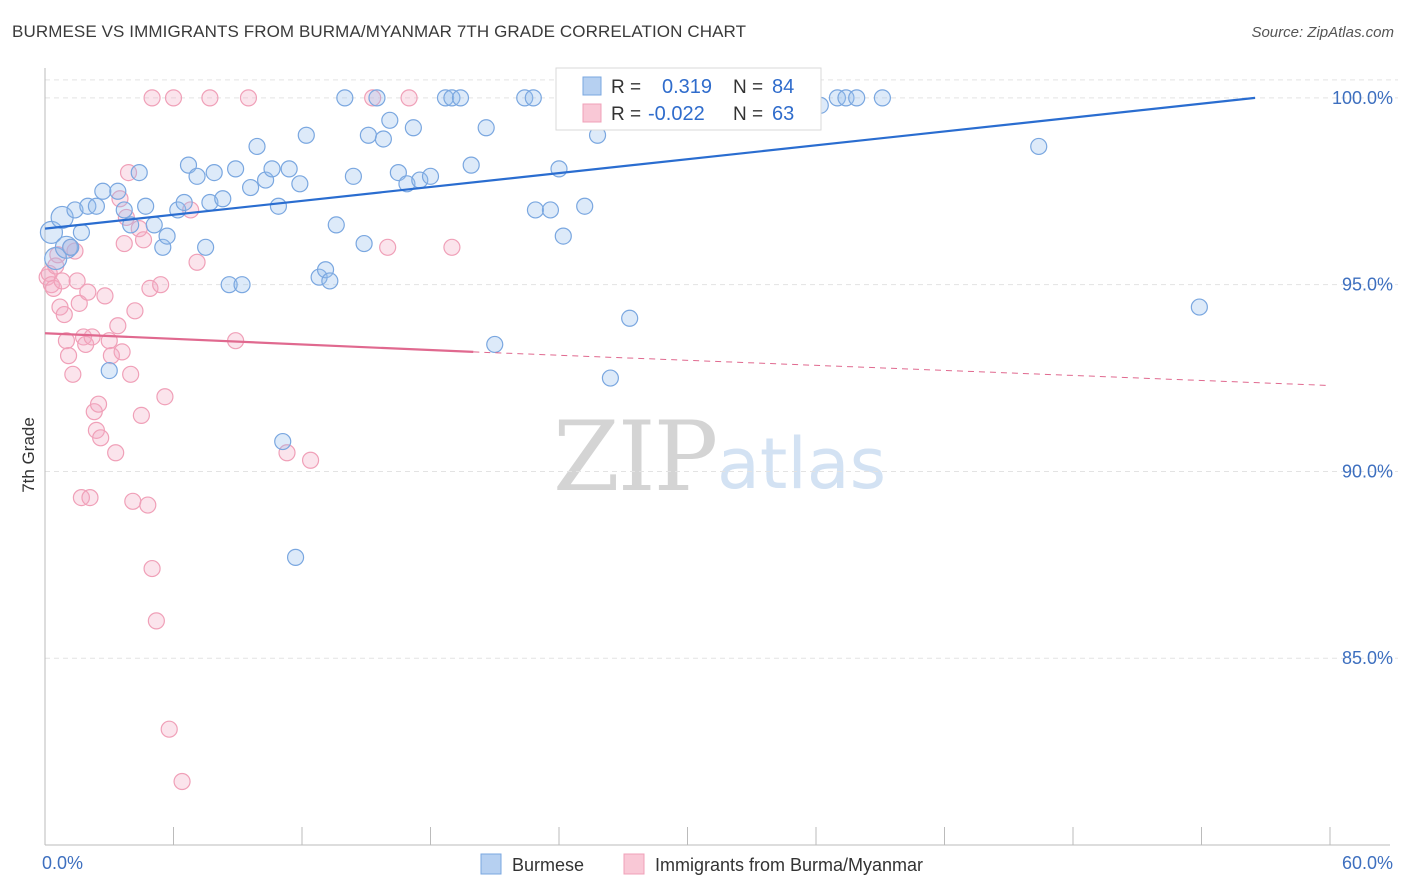  What do you see at coordinates (676, 114) in the screenshot?
I see `legend-r-value-2: -0.022` at bounding box center [676, 114].